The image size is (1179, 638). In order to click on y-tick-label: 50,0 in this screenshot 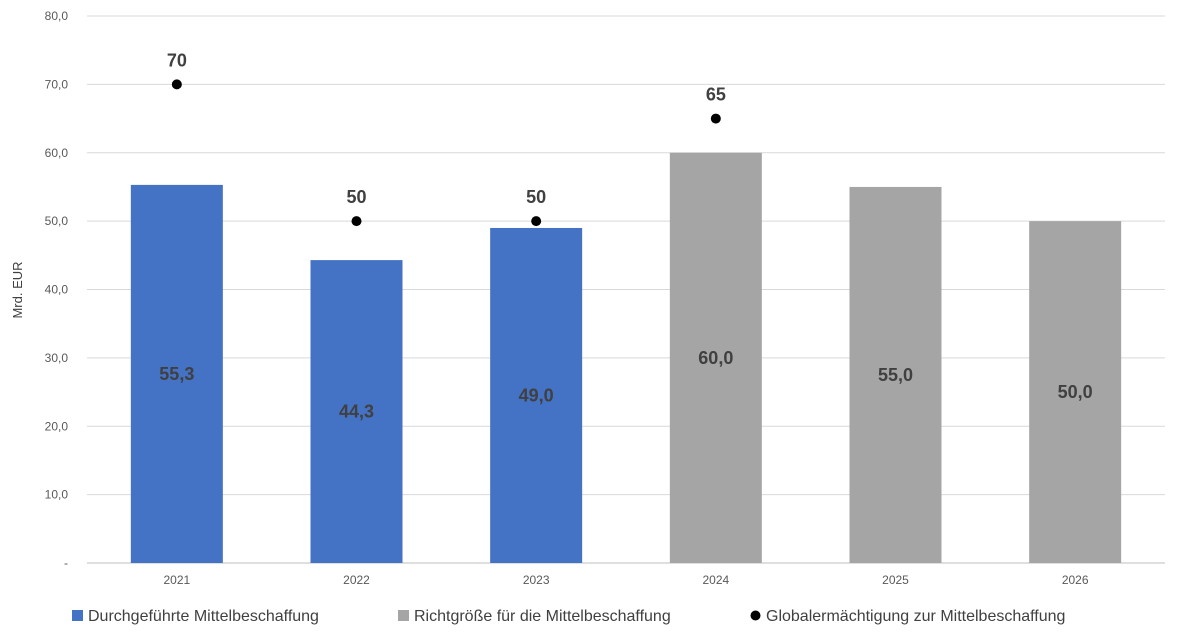, I will do `click(57, 221)`.